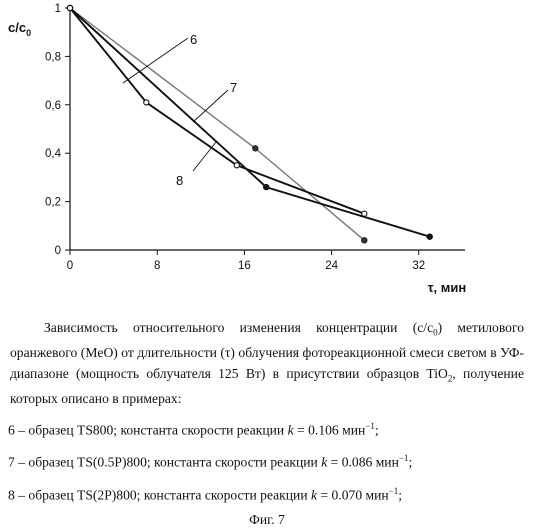 Image resolution: width=534 pixels, height=530 pixels. I want to click on x-tick-label: 24, so click(331, 266).